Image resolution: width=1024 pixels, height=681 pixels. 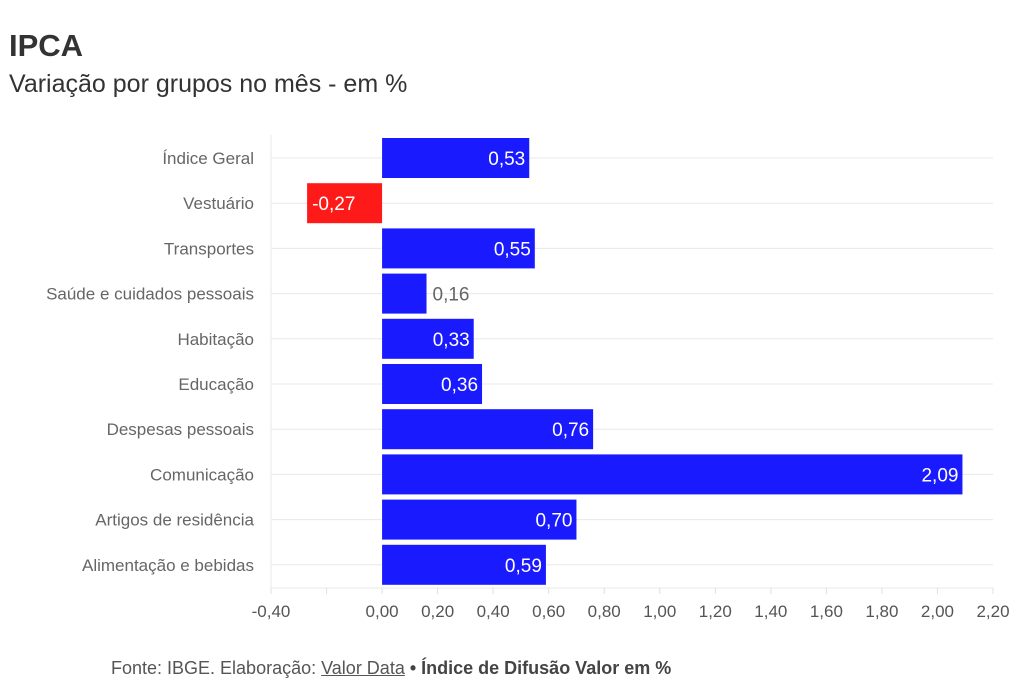 What do you see at coordinates (218, 203) in the screenshot?
I see `category-label: Vestuário` at bounding box center [218, 203].